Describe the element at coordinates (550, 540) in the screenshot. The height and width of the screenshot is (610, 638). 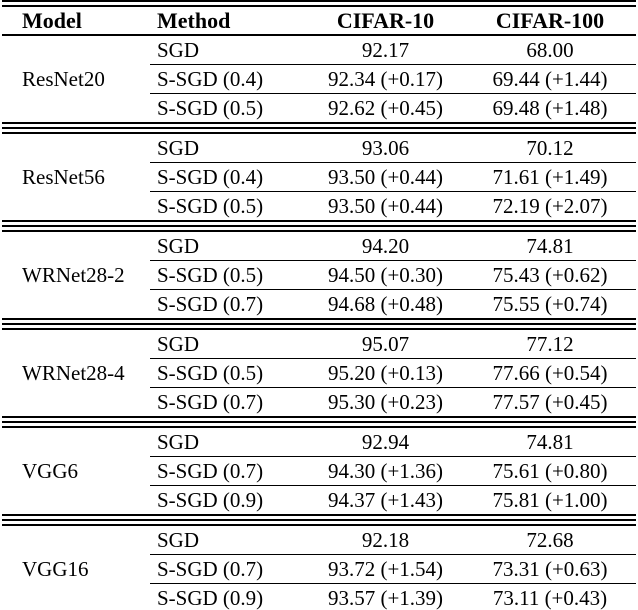
I see `cifar100-cell: 72.68` at that location.